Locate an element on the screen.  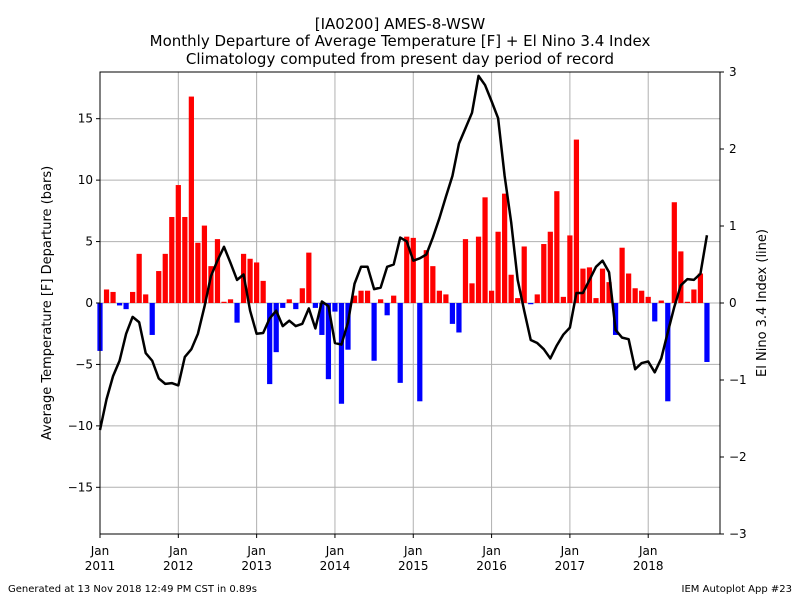
y2-tick-label: 2 is located at coordinates (733, 149).